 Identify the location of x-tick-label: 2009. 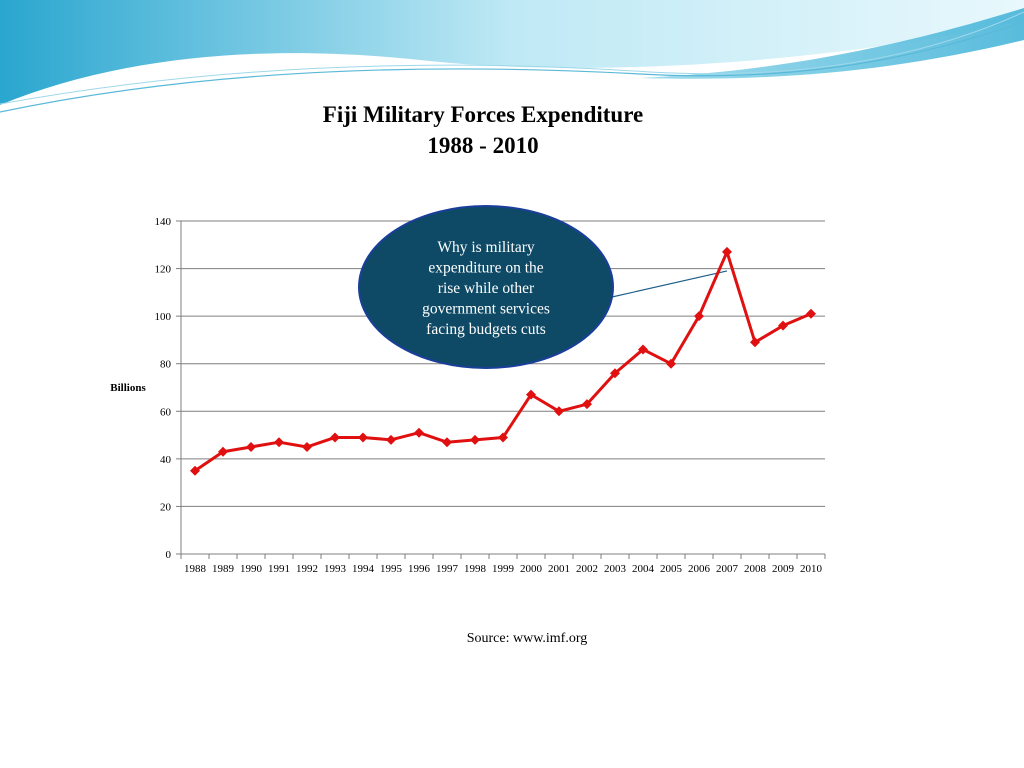
(783, 569).